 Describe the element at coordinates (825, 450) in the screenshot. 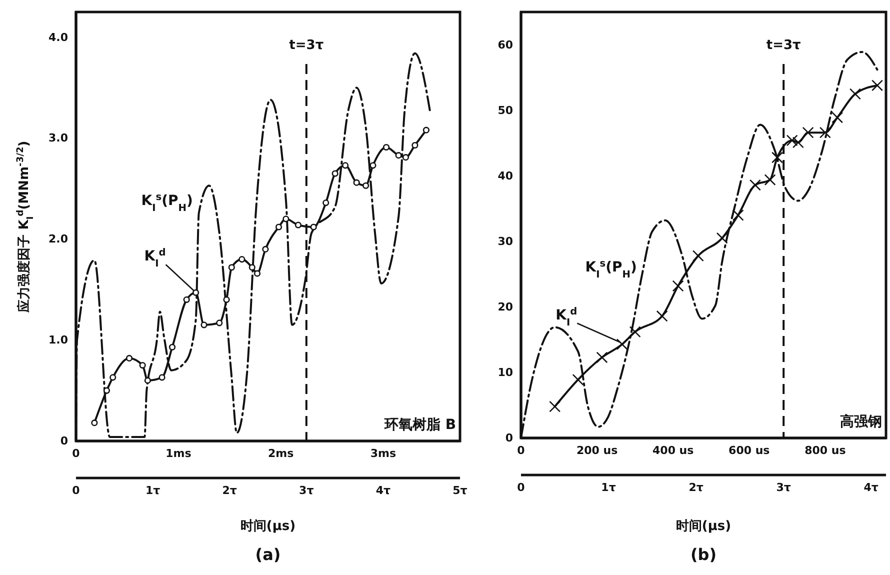

I see `x-tick-label: 800 us` at that location.